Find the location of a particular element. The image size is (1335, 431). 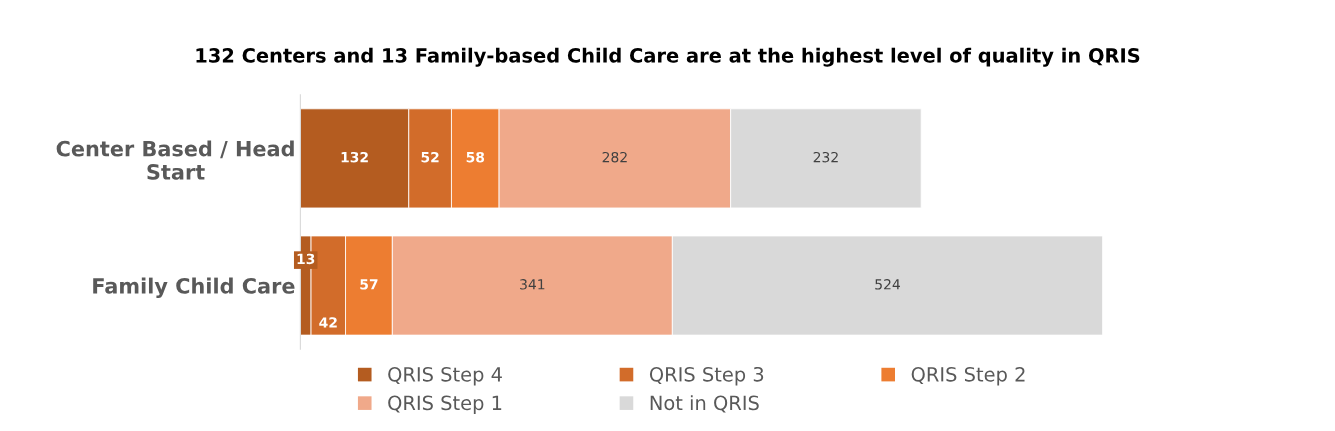

data-label: 58 is located at coordinates (475, 157).